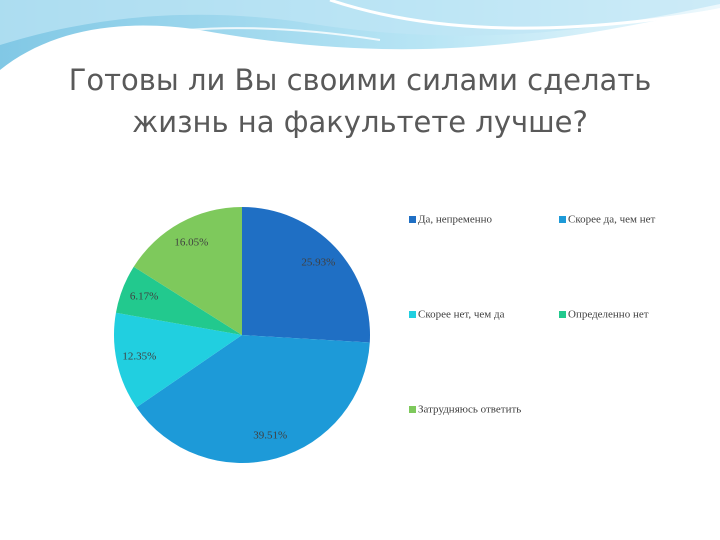 This screenshot has width=720, height=540. What do you see at coordinates (360, 122) in the screenshot?
I see `title-line: жизнь на факультете лучше?` at bounding box center [360, 122].